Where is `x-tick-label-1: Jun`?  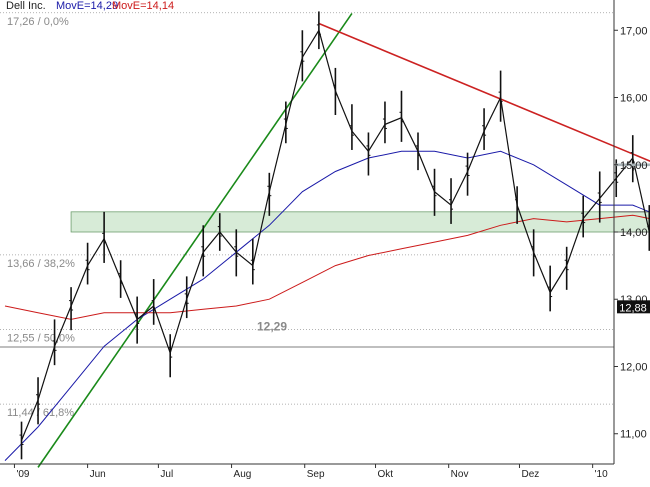 x-tick-label-1: Jun is located at coordinates (98, 474).